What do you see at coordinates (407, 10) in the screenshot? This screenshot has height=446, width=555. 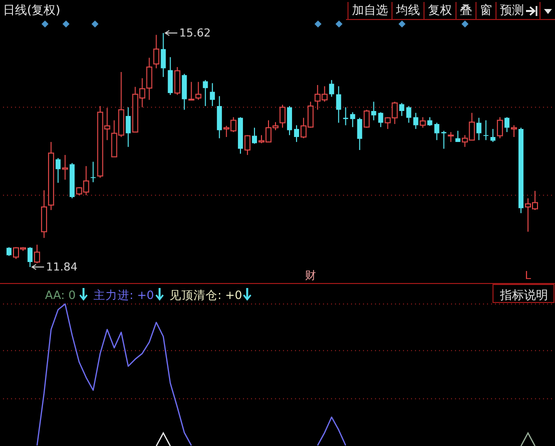 I see `text: 均线` at bounding box center [407, 10].